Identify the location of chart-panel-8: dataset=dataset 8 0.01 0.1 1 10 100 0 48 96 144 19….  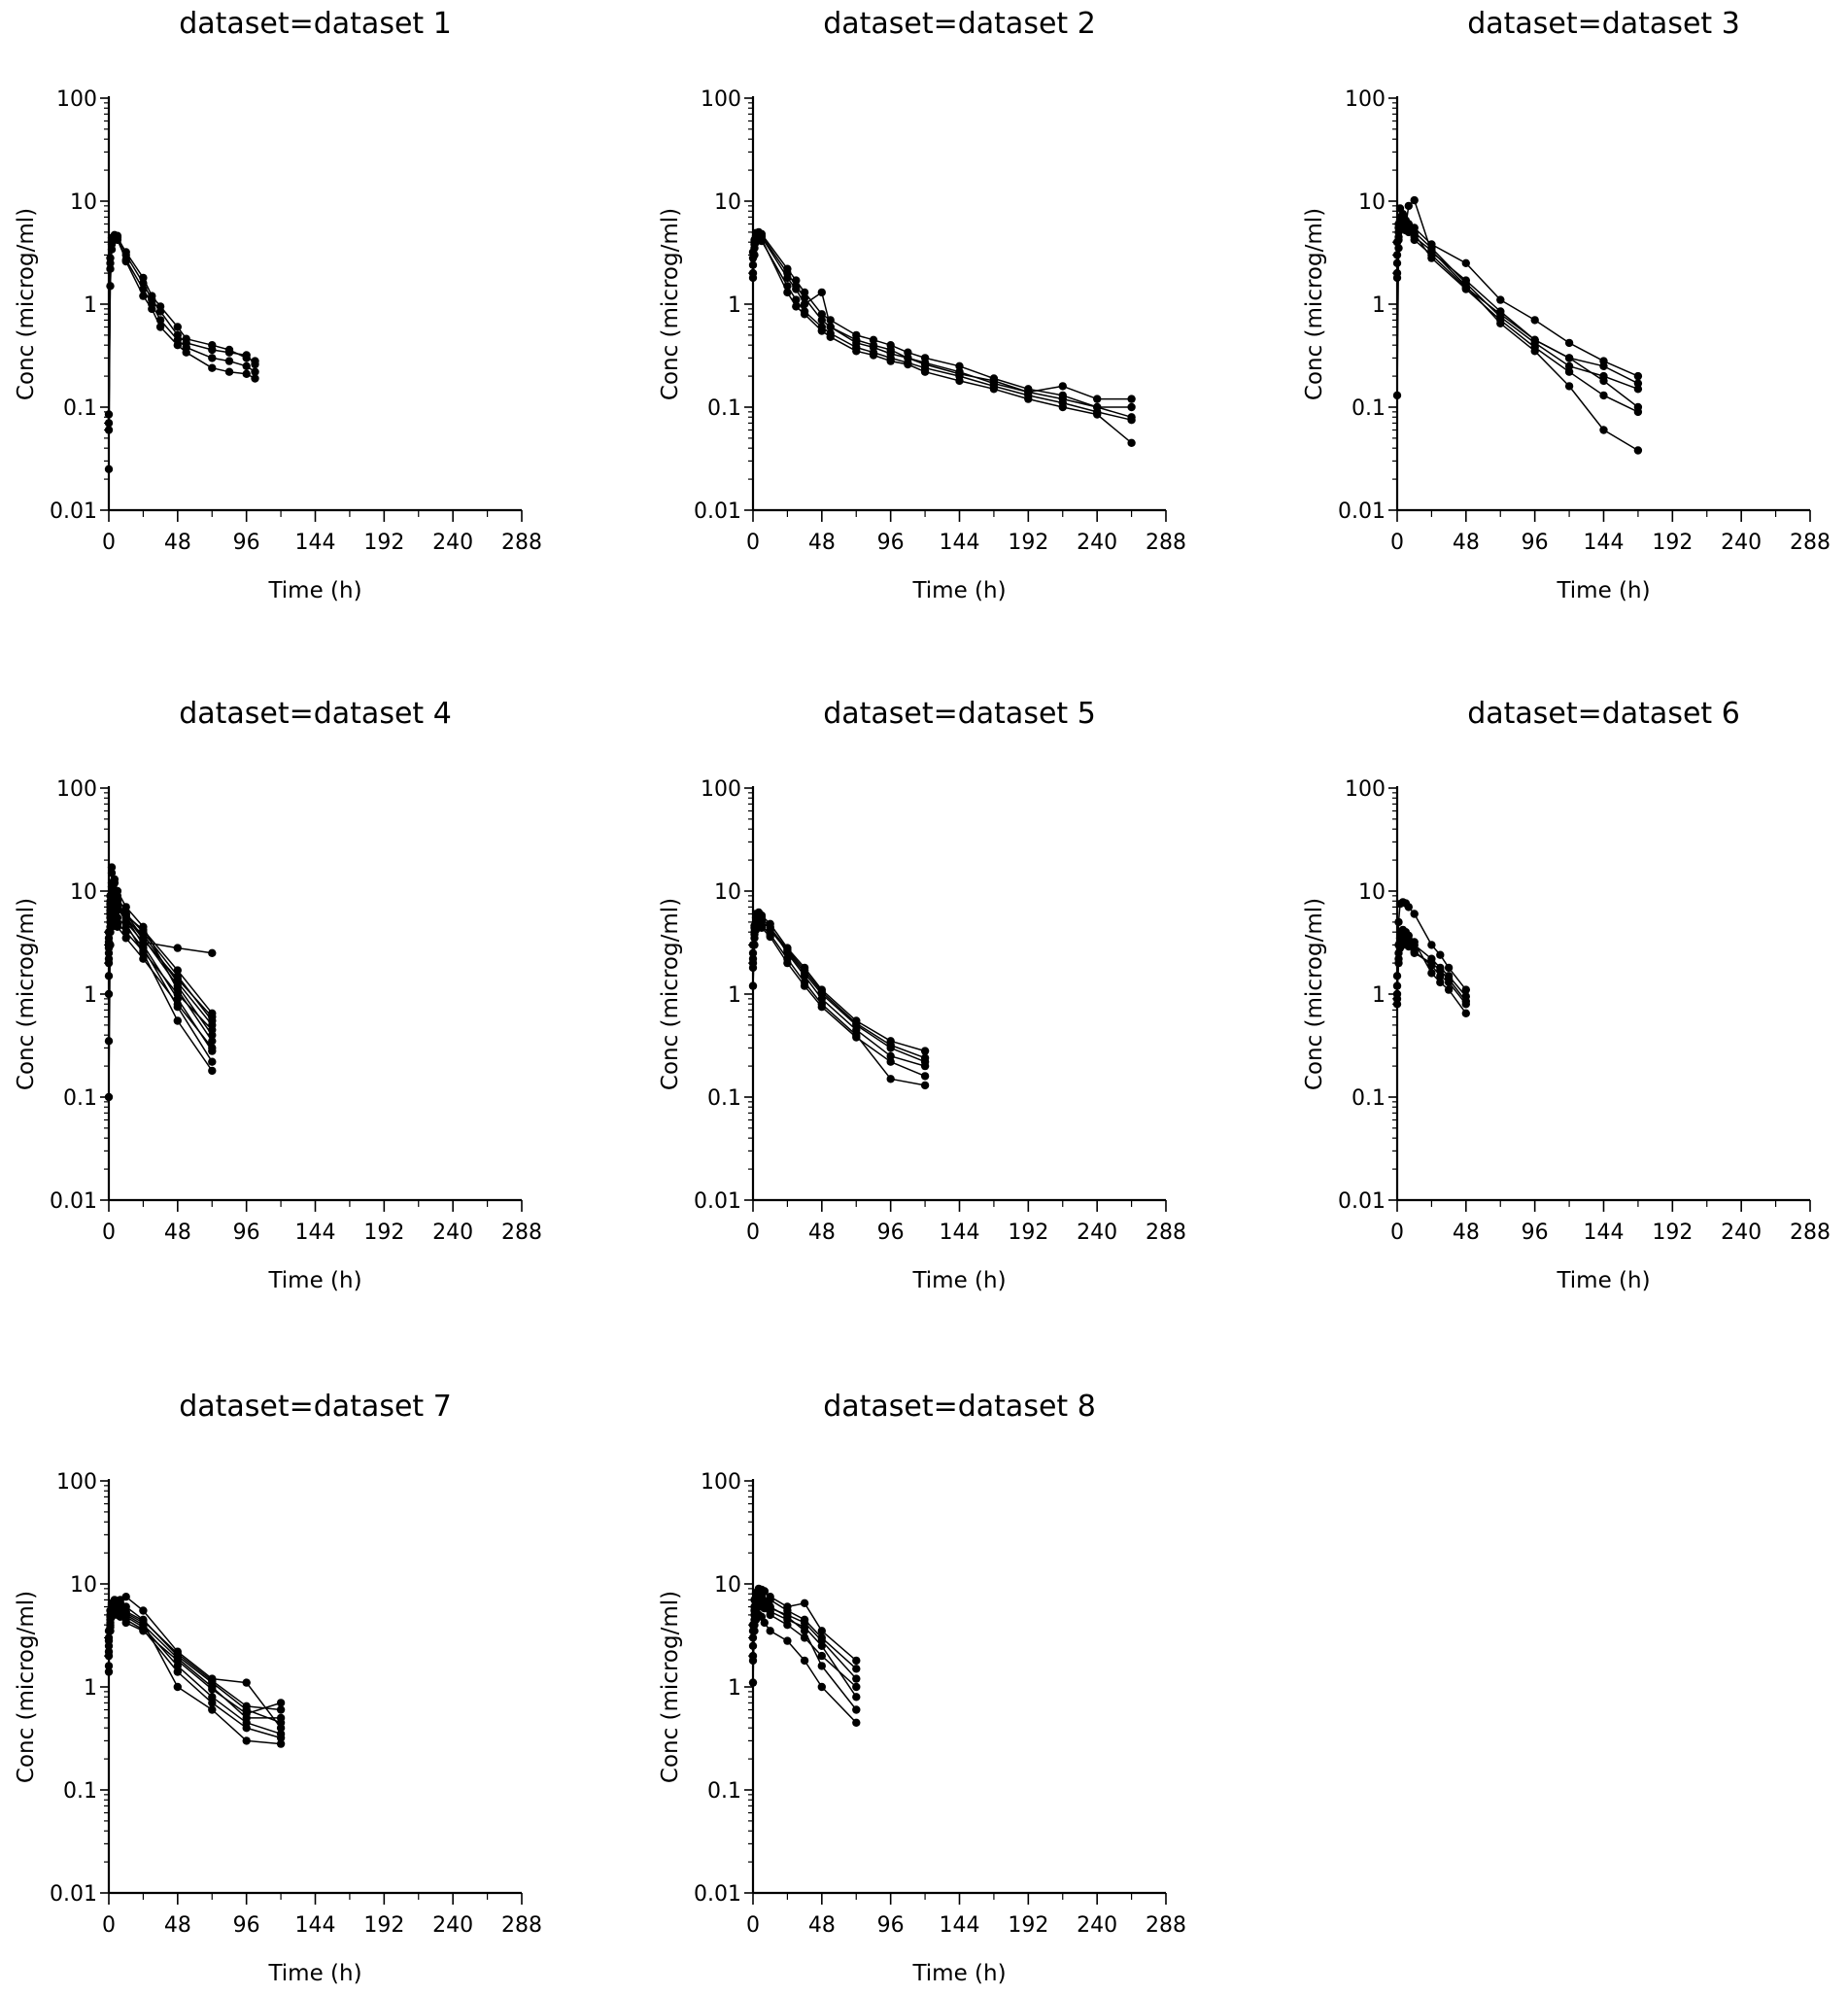
(922, 1688).